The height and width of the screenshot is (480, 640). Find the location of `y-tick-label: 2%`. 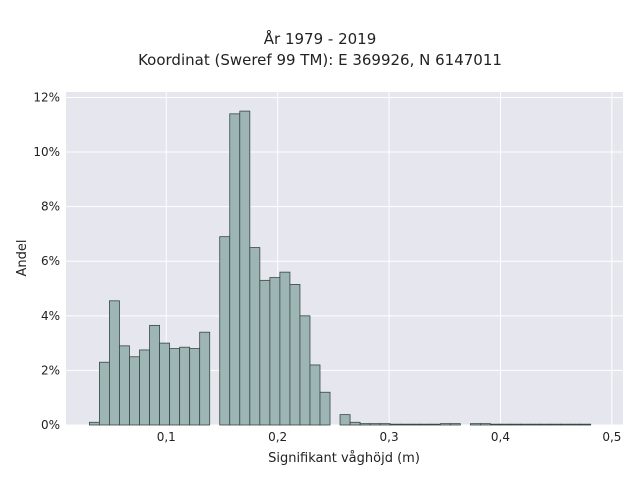

y-tick-label: 2% is located at coordinates (50, 370).